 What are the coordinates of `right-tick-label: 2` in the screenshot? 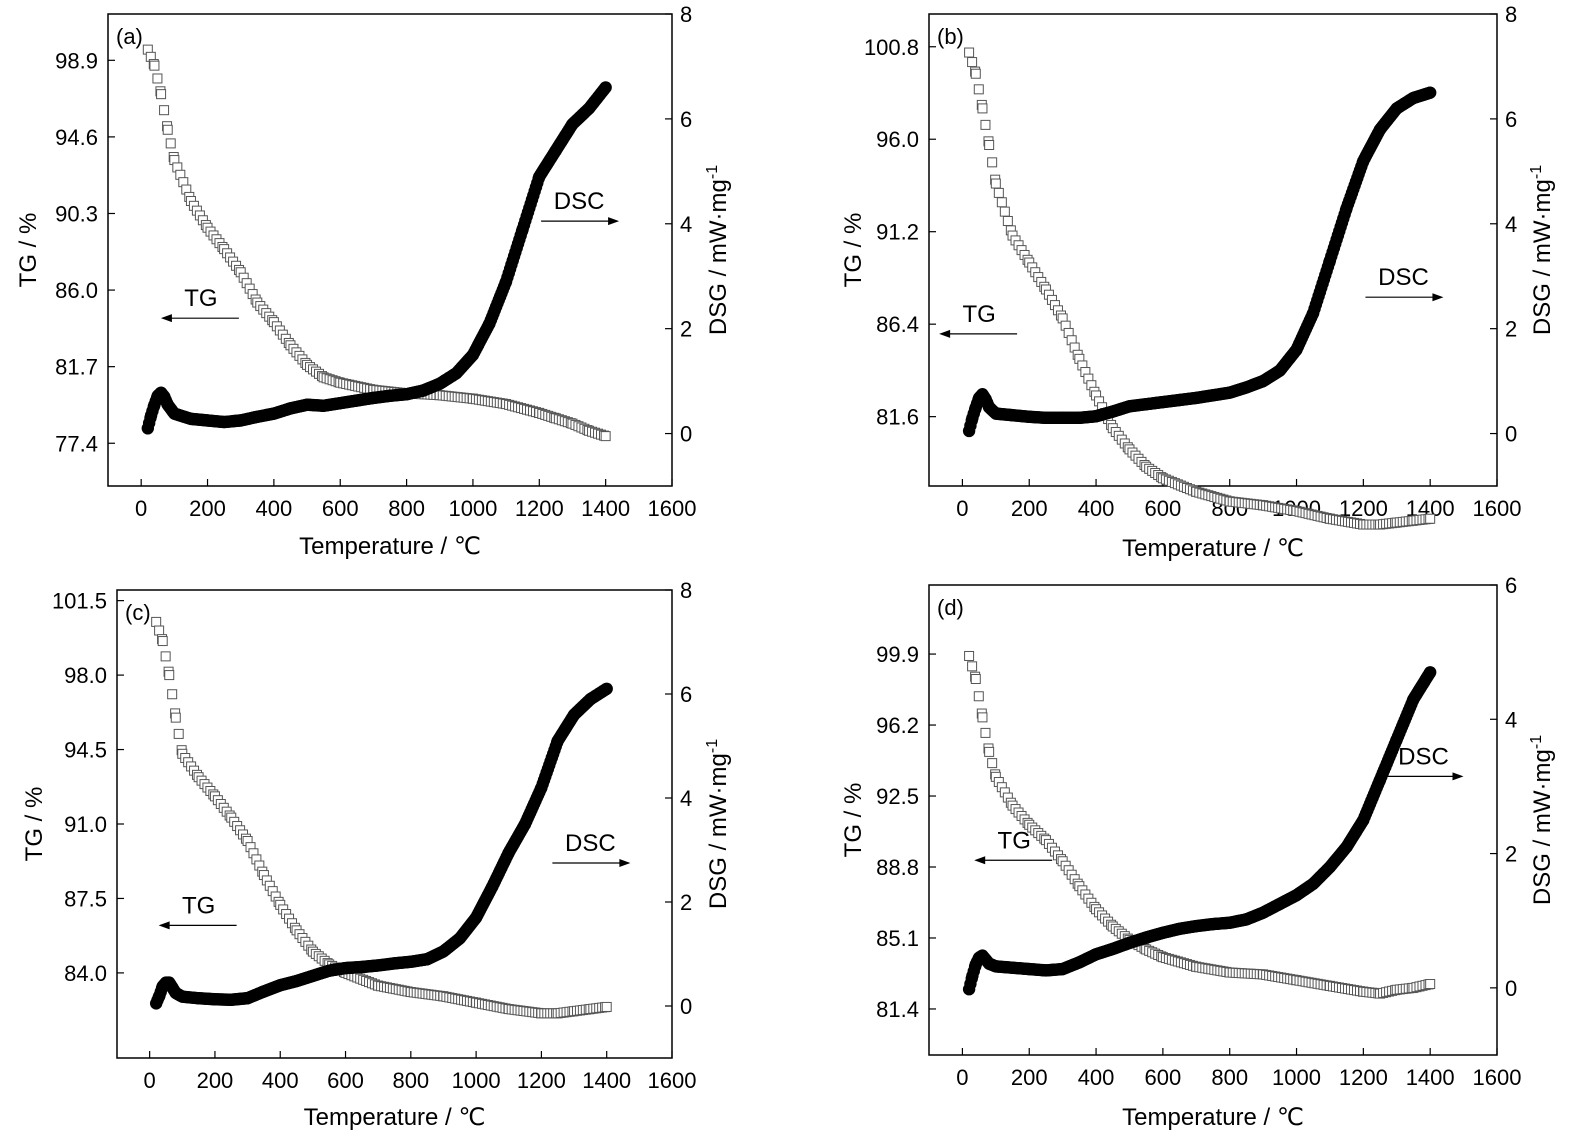 It's located at (686, 329).